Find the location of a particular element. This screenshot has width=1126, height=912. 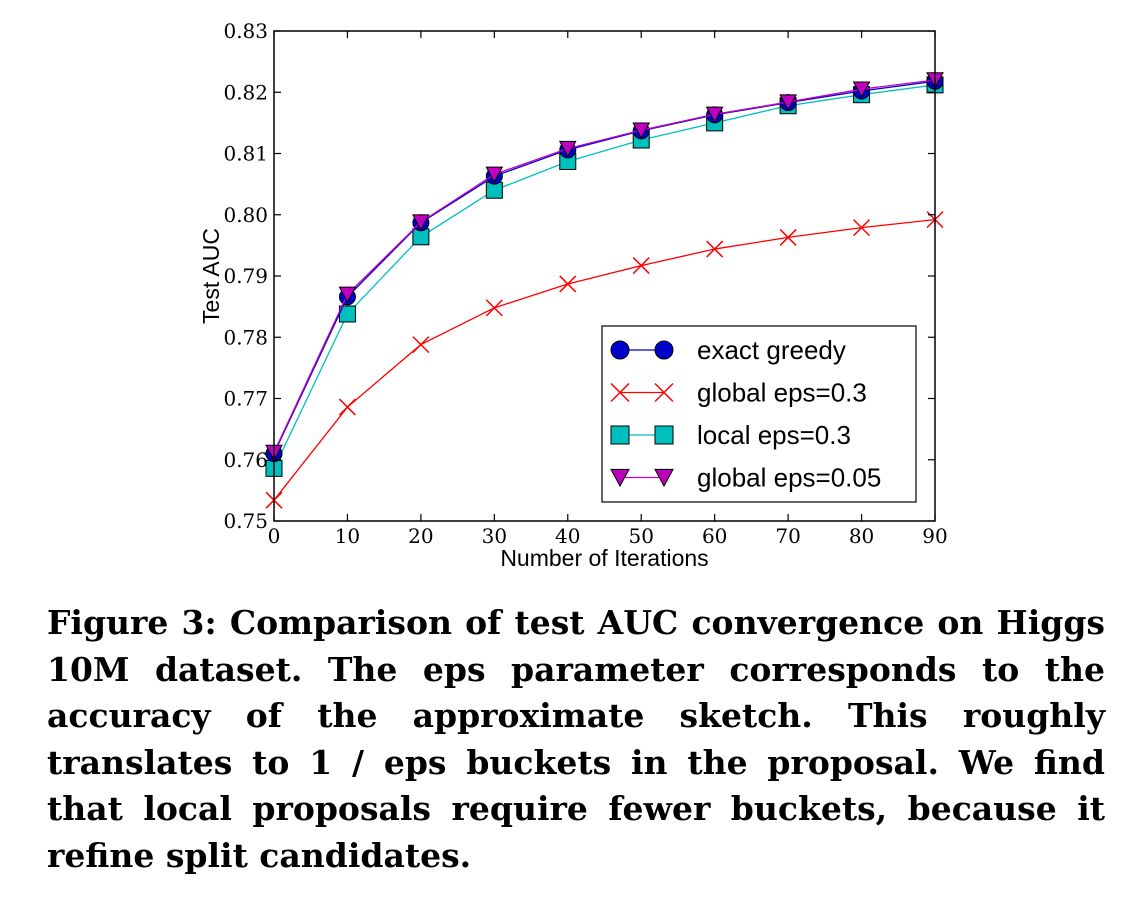

x-tick-label: 40 is located at coordinates (567, 536).